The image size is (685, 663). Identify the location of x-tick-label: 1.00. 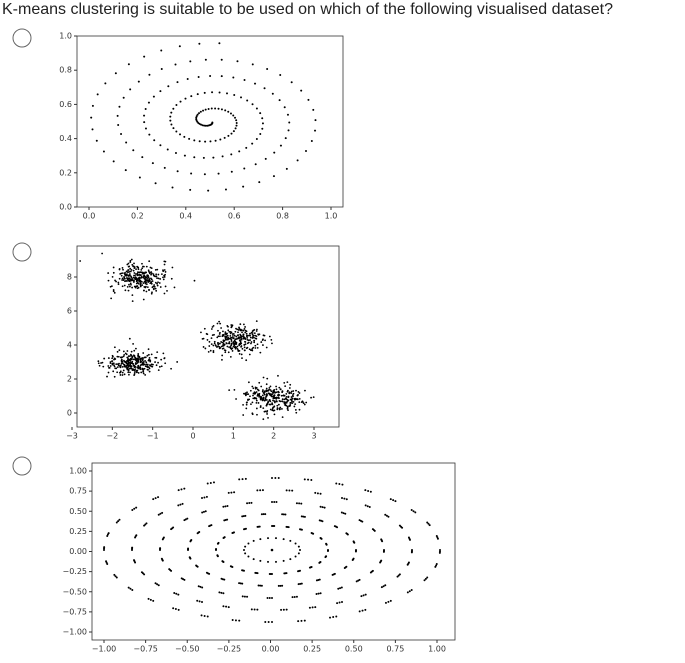
(437, 649).